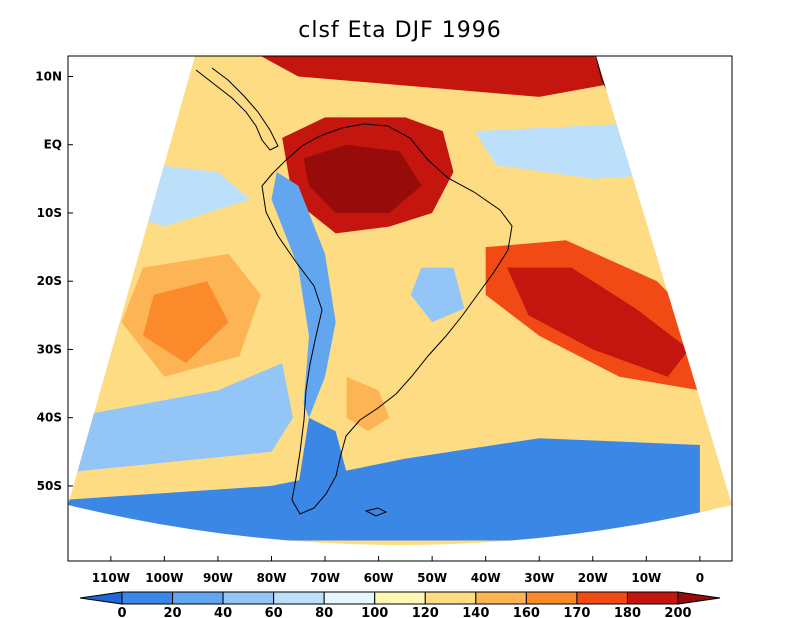  What do you see at coordinates (223, 612) in the screenshot?
I see `colorbar-level-label: 40` at bounding box center [223, 612].